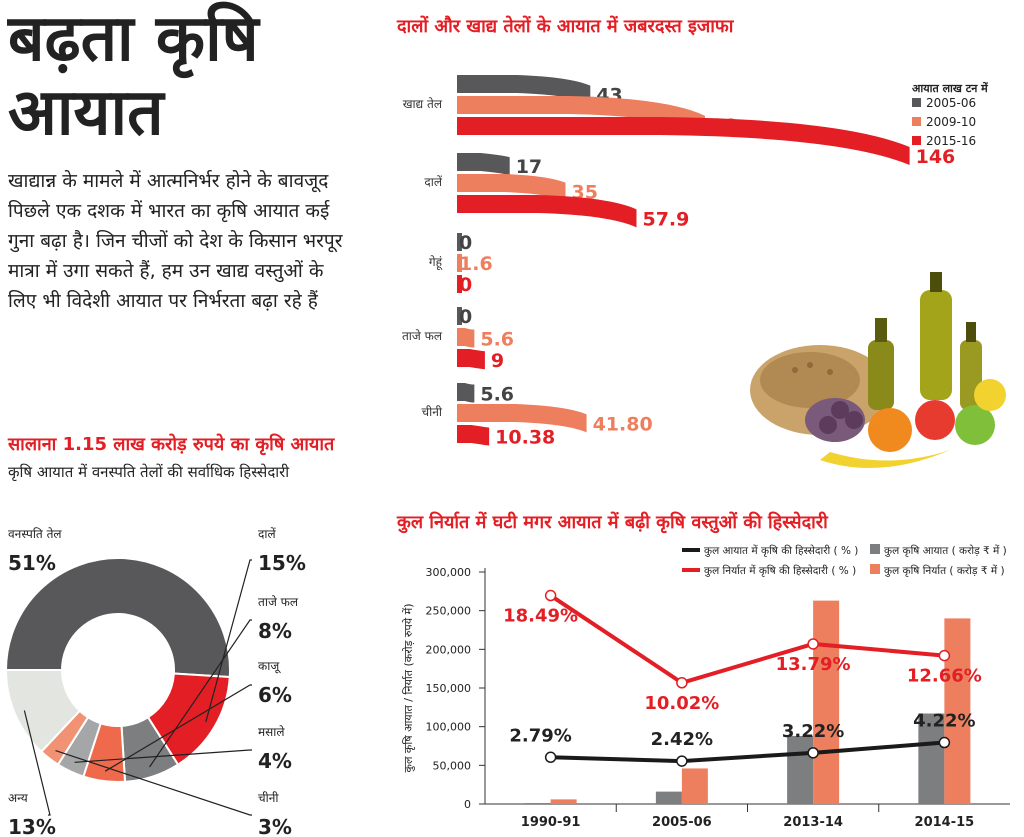 The image size is (1024, 837). What do you see at coordinates (282, 563) in the screenshot?
I see `slice-value: 15%` at bounding box center [282, 563].